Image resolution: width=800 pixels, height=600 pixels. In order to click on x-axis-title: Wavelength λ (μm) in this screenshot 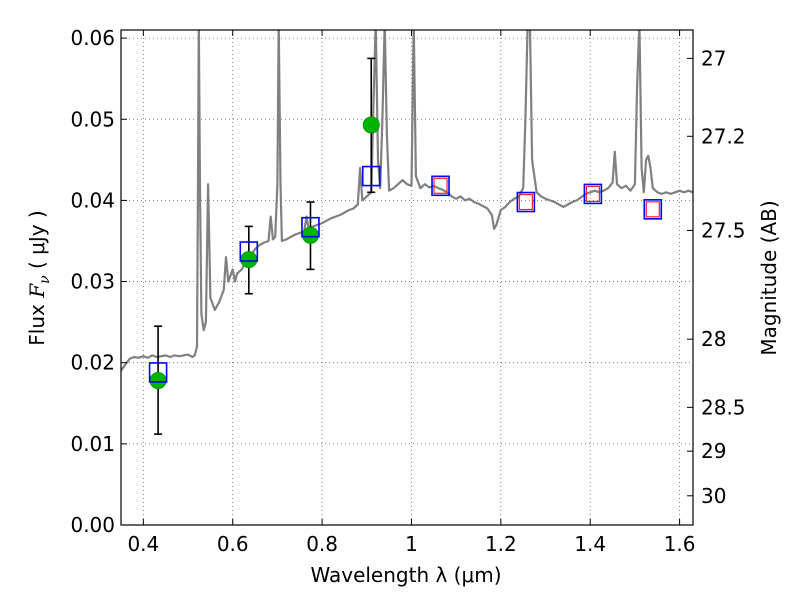, I will do `click(405, 575)`.